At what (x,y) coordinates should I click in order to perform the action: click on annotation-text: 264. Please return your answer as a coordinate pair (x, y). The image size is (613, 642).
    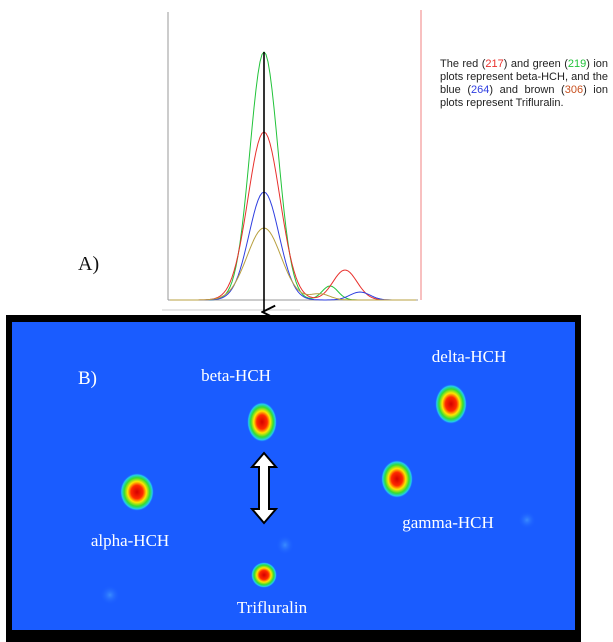
    Looking at the image, I should click on (480, 90).